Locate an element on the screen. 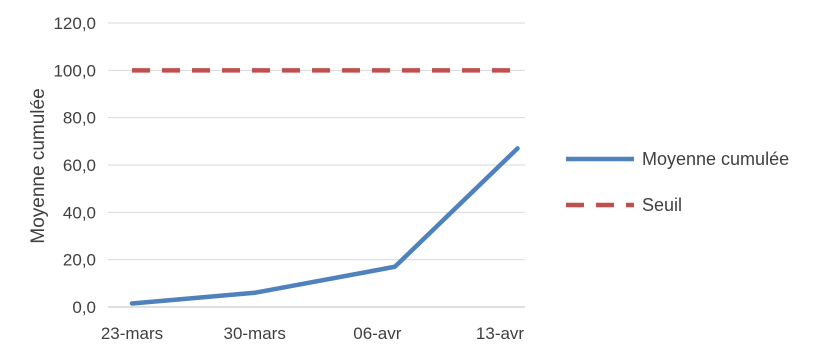 This screenshot has height=349, width=828. legend: Moyenne cumulée Seuil is located at coordinates (677, 182).